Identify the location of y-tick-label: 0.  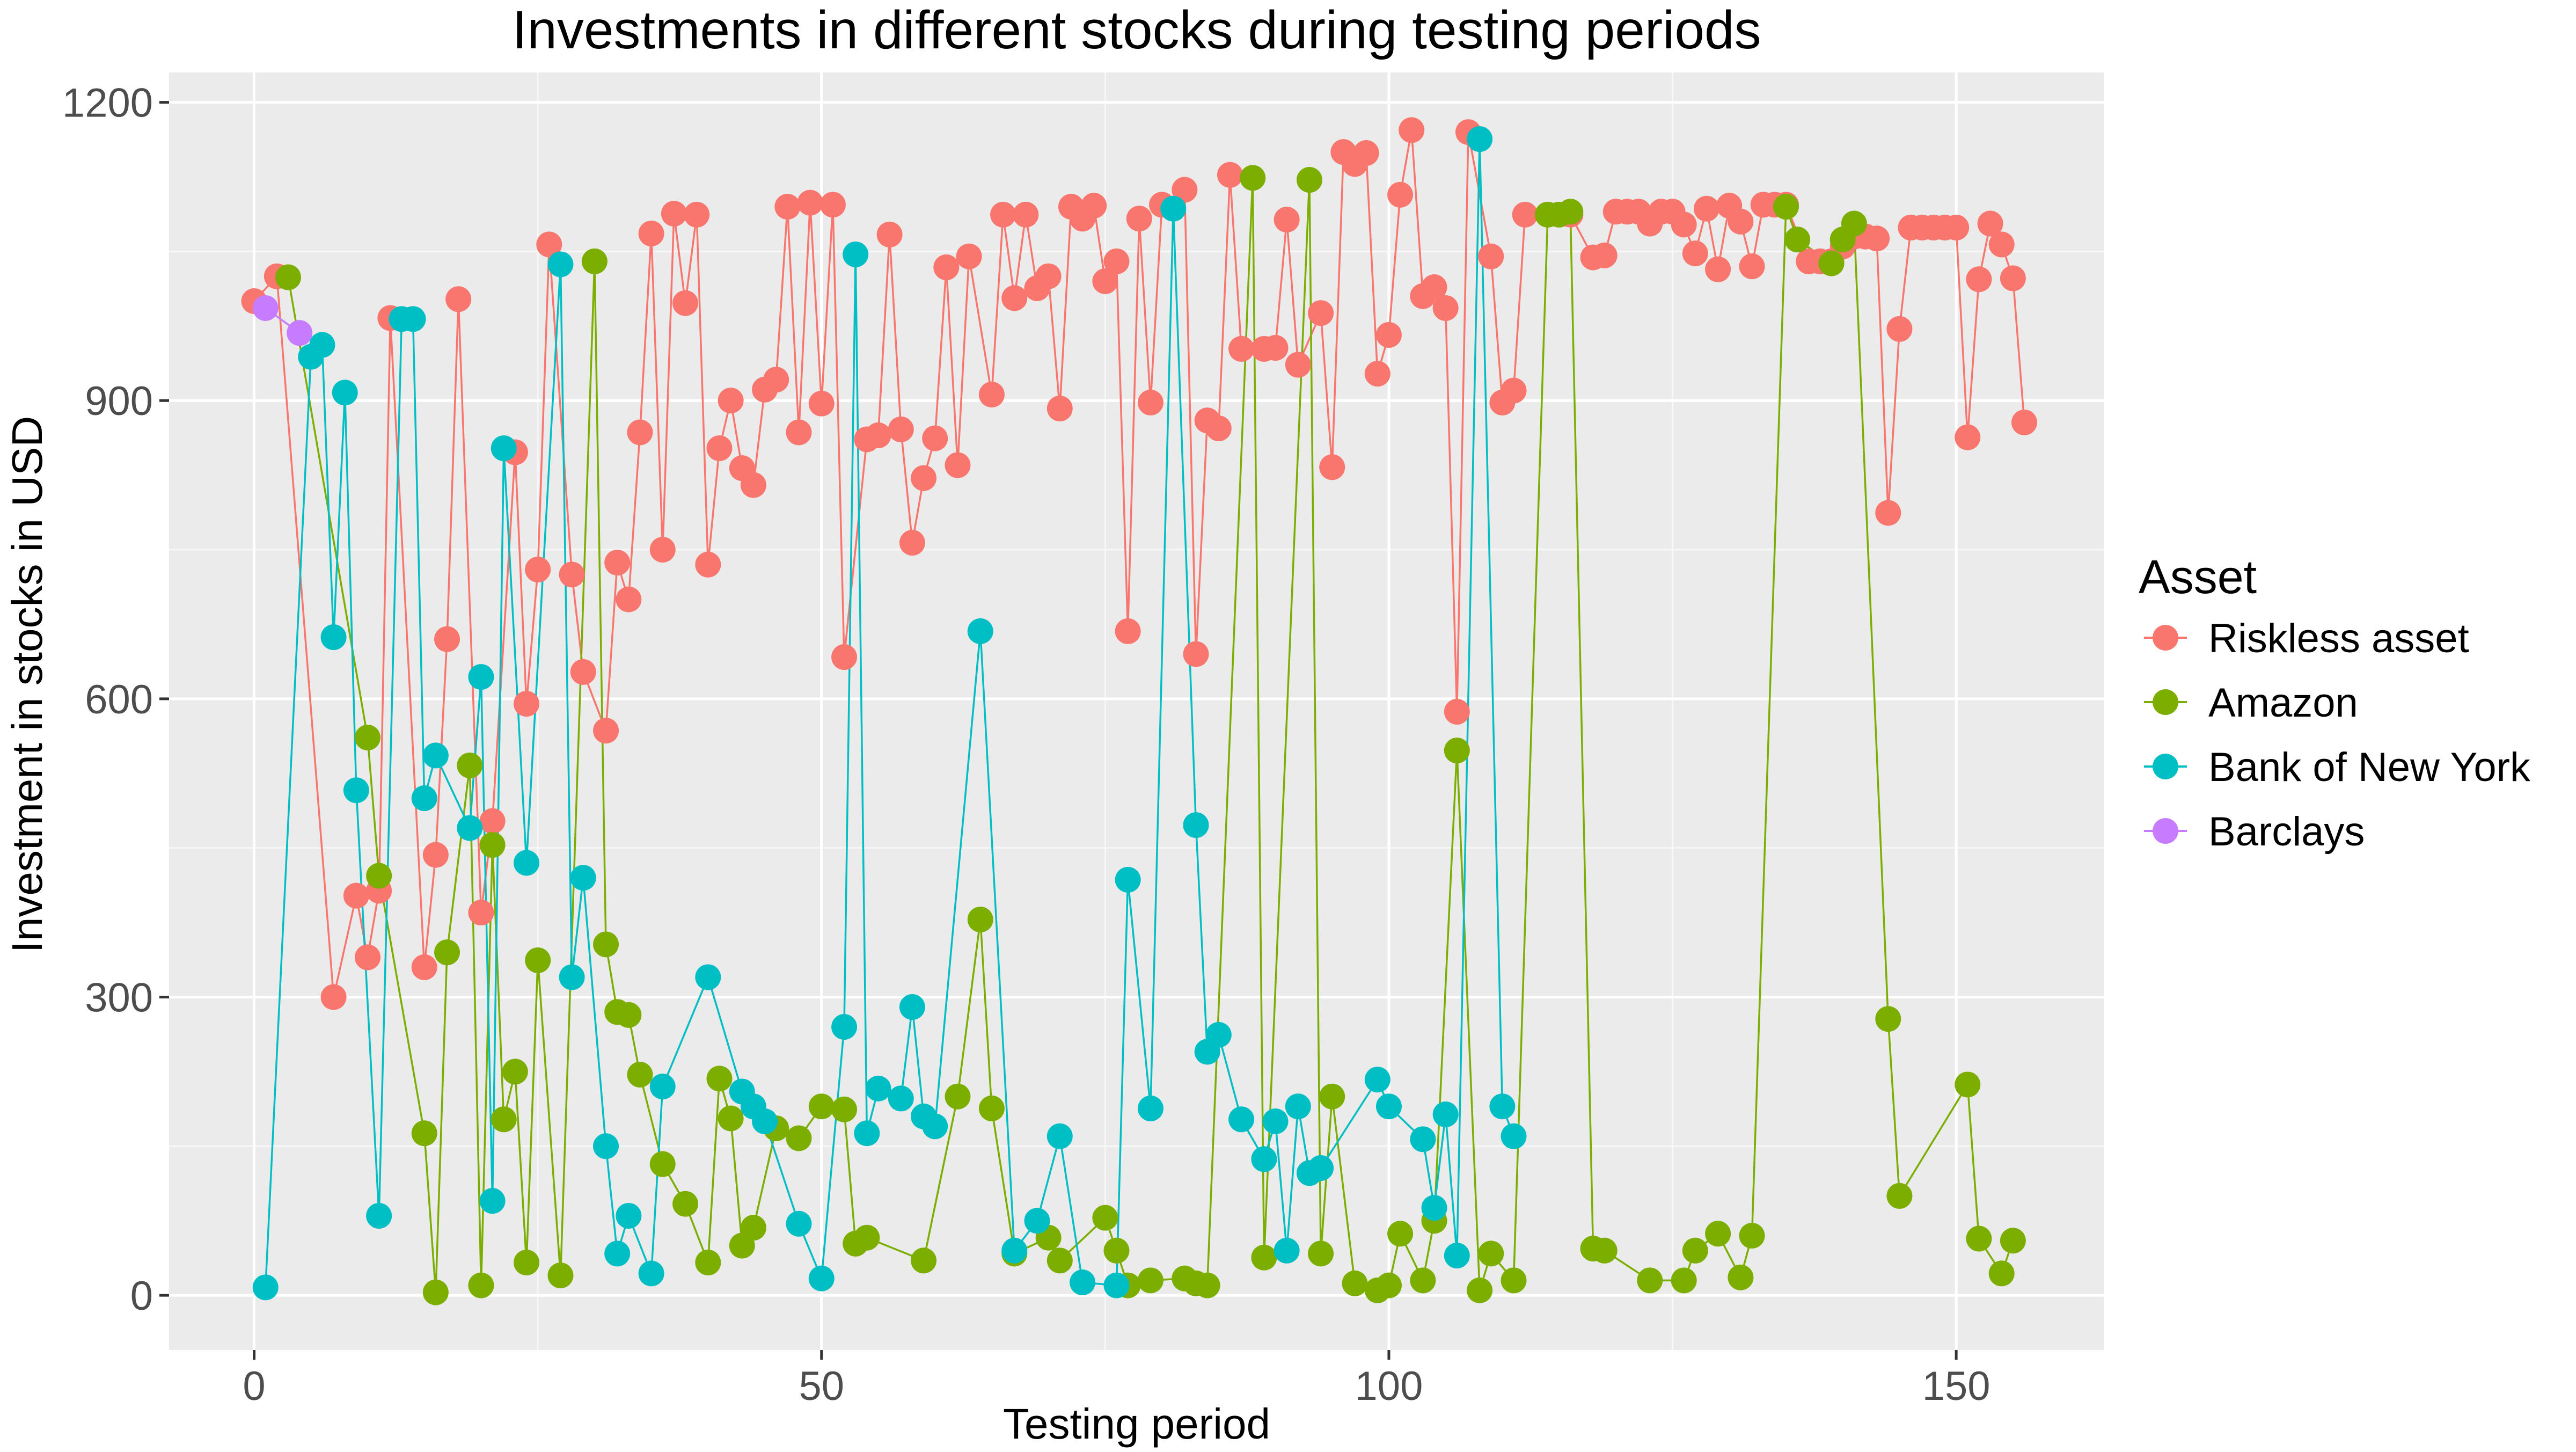
(141, 1296).